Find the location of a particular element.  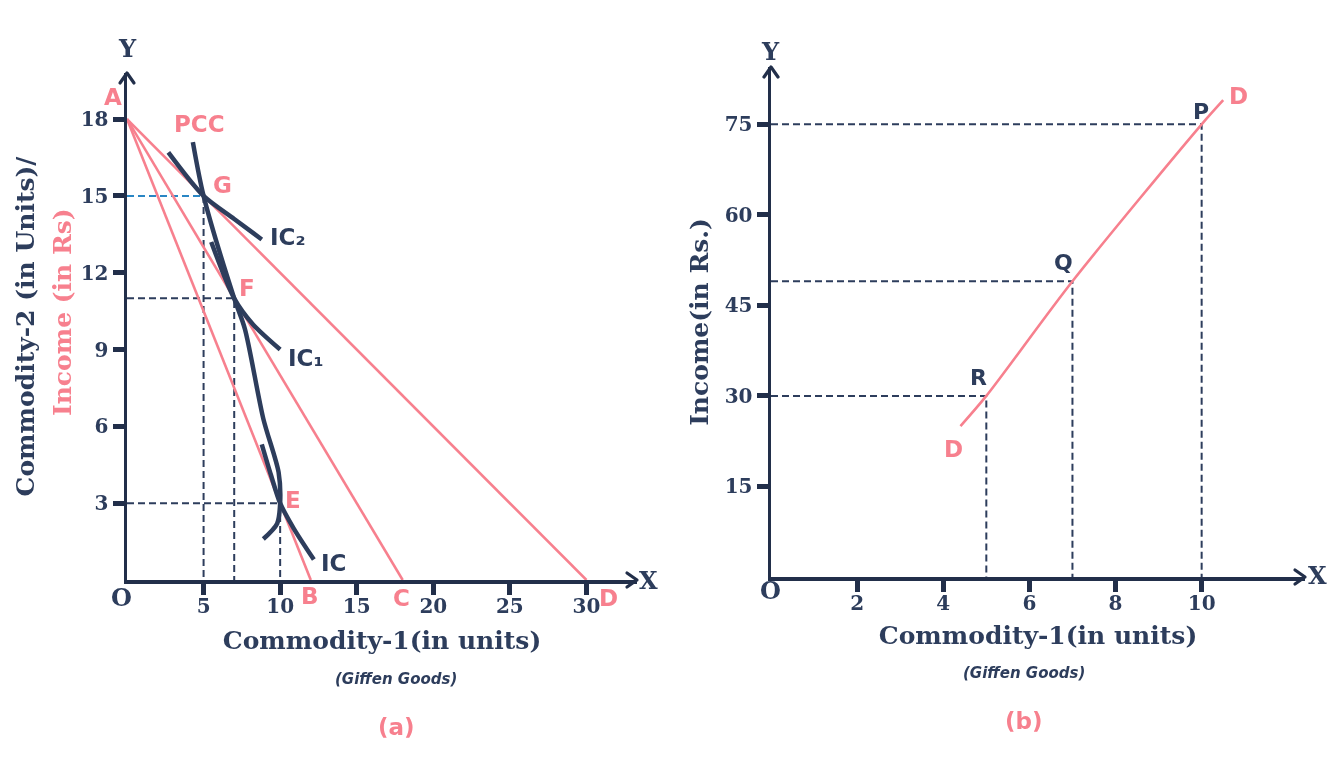

x-tick-label: 5 is located at coordinates (203, 605).